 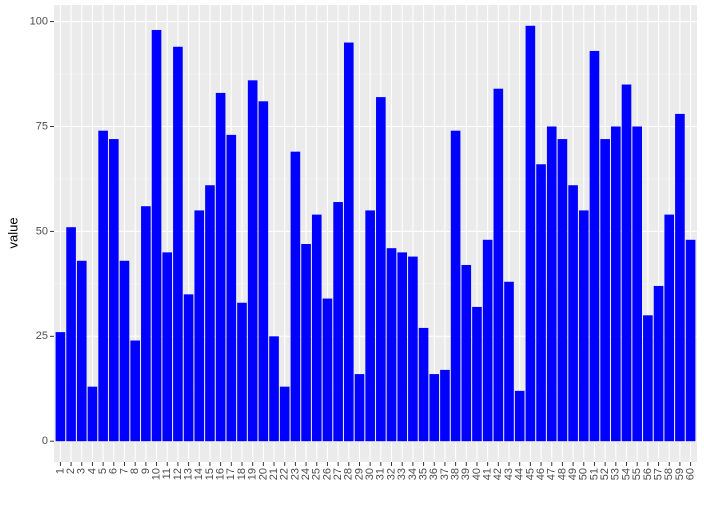 What do you see at coordinates (391, 474) in the screenshot?
I see `x-tick-label: 32` at bounding box center [391, 474].